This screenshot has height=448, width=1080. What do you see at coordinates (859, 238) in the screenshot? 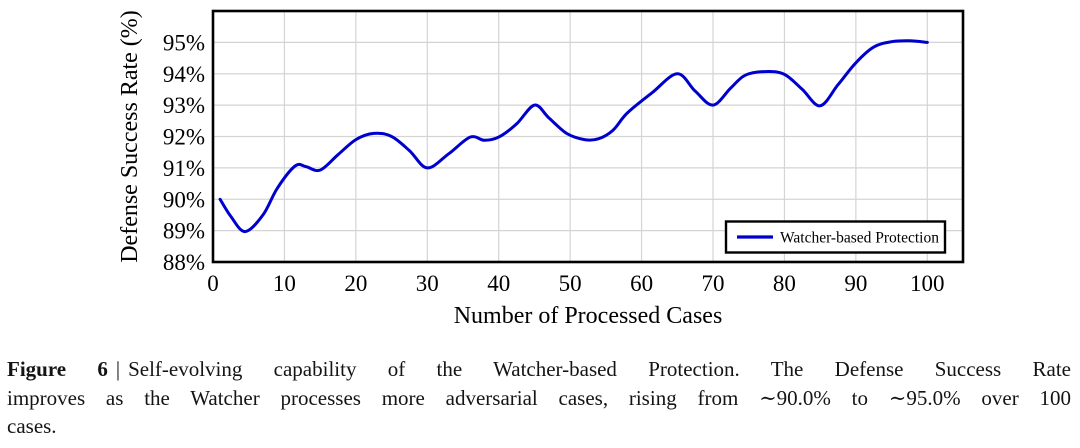
I see `legend-label: Watcher-based Protection` at bounding box center [859, 238].